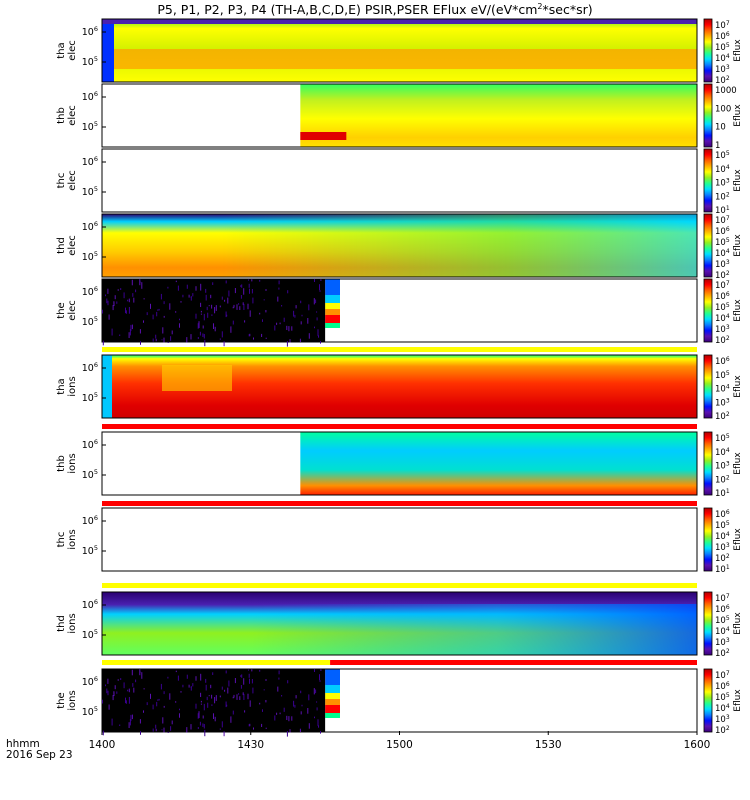 This screenshot has height=800, width=750. I want to click on the_elec-noise-region, so click(214, 313).